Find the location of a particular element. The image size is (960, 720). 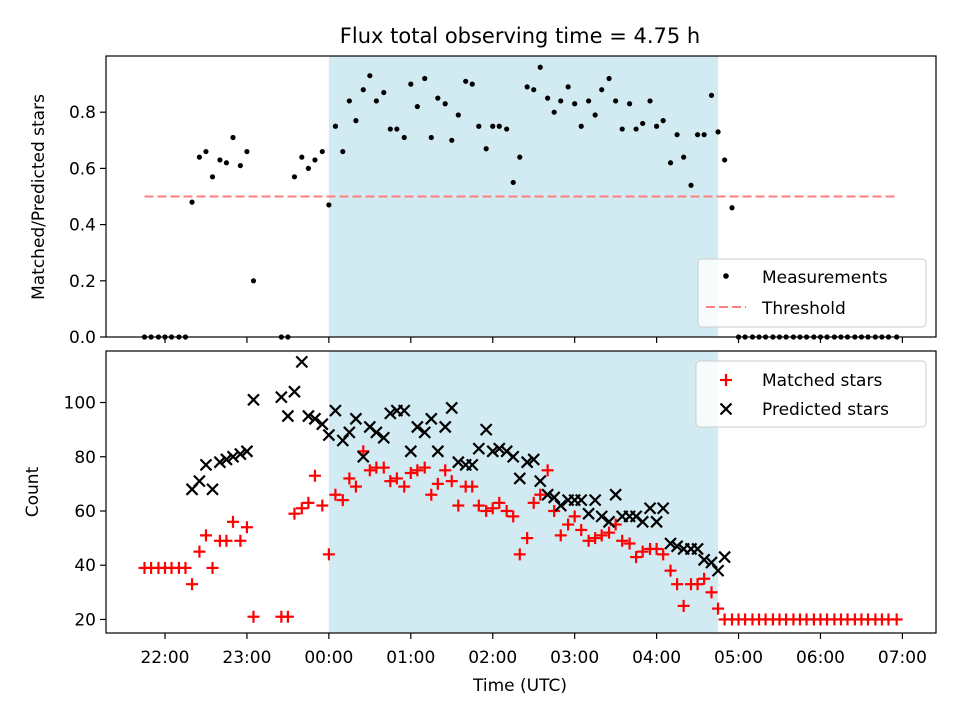

x-tick-label: 04:00 is located at coordinates (656, 658).